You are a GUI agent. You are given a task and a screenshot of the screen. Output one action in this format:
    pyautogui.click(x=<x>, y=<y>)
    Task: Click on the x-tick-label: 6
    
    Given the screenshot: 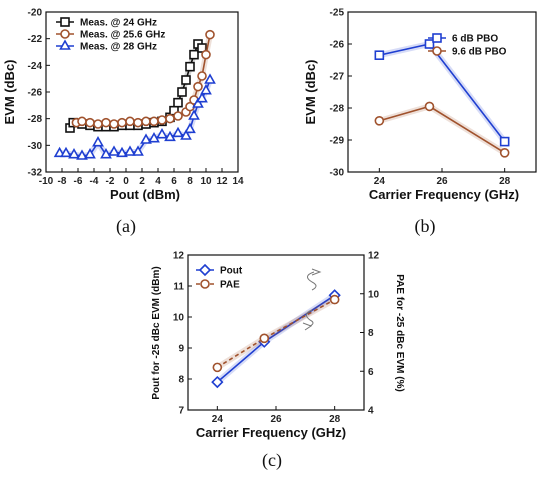 What is the action you would take?
    pyautogui.click(x=174, y=181)
    